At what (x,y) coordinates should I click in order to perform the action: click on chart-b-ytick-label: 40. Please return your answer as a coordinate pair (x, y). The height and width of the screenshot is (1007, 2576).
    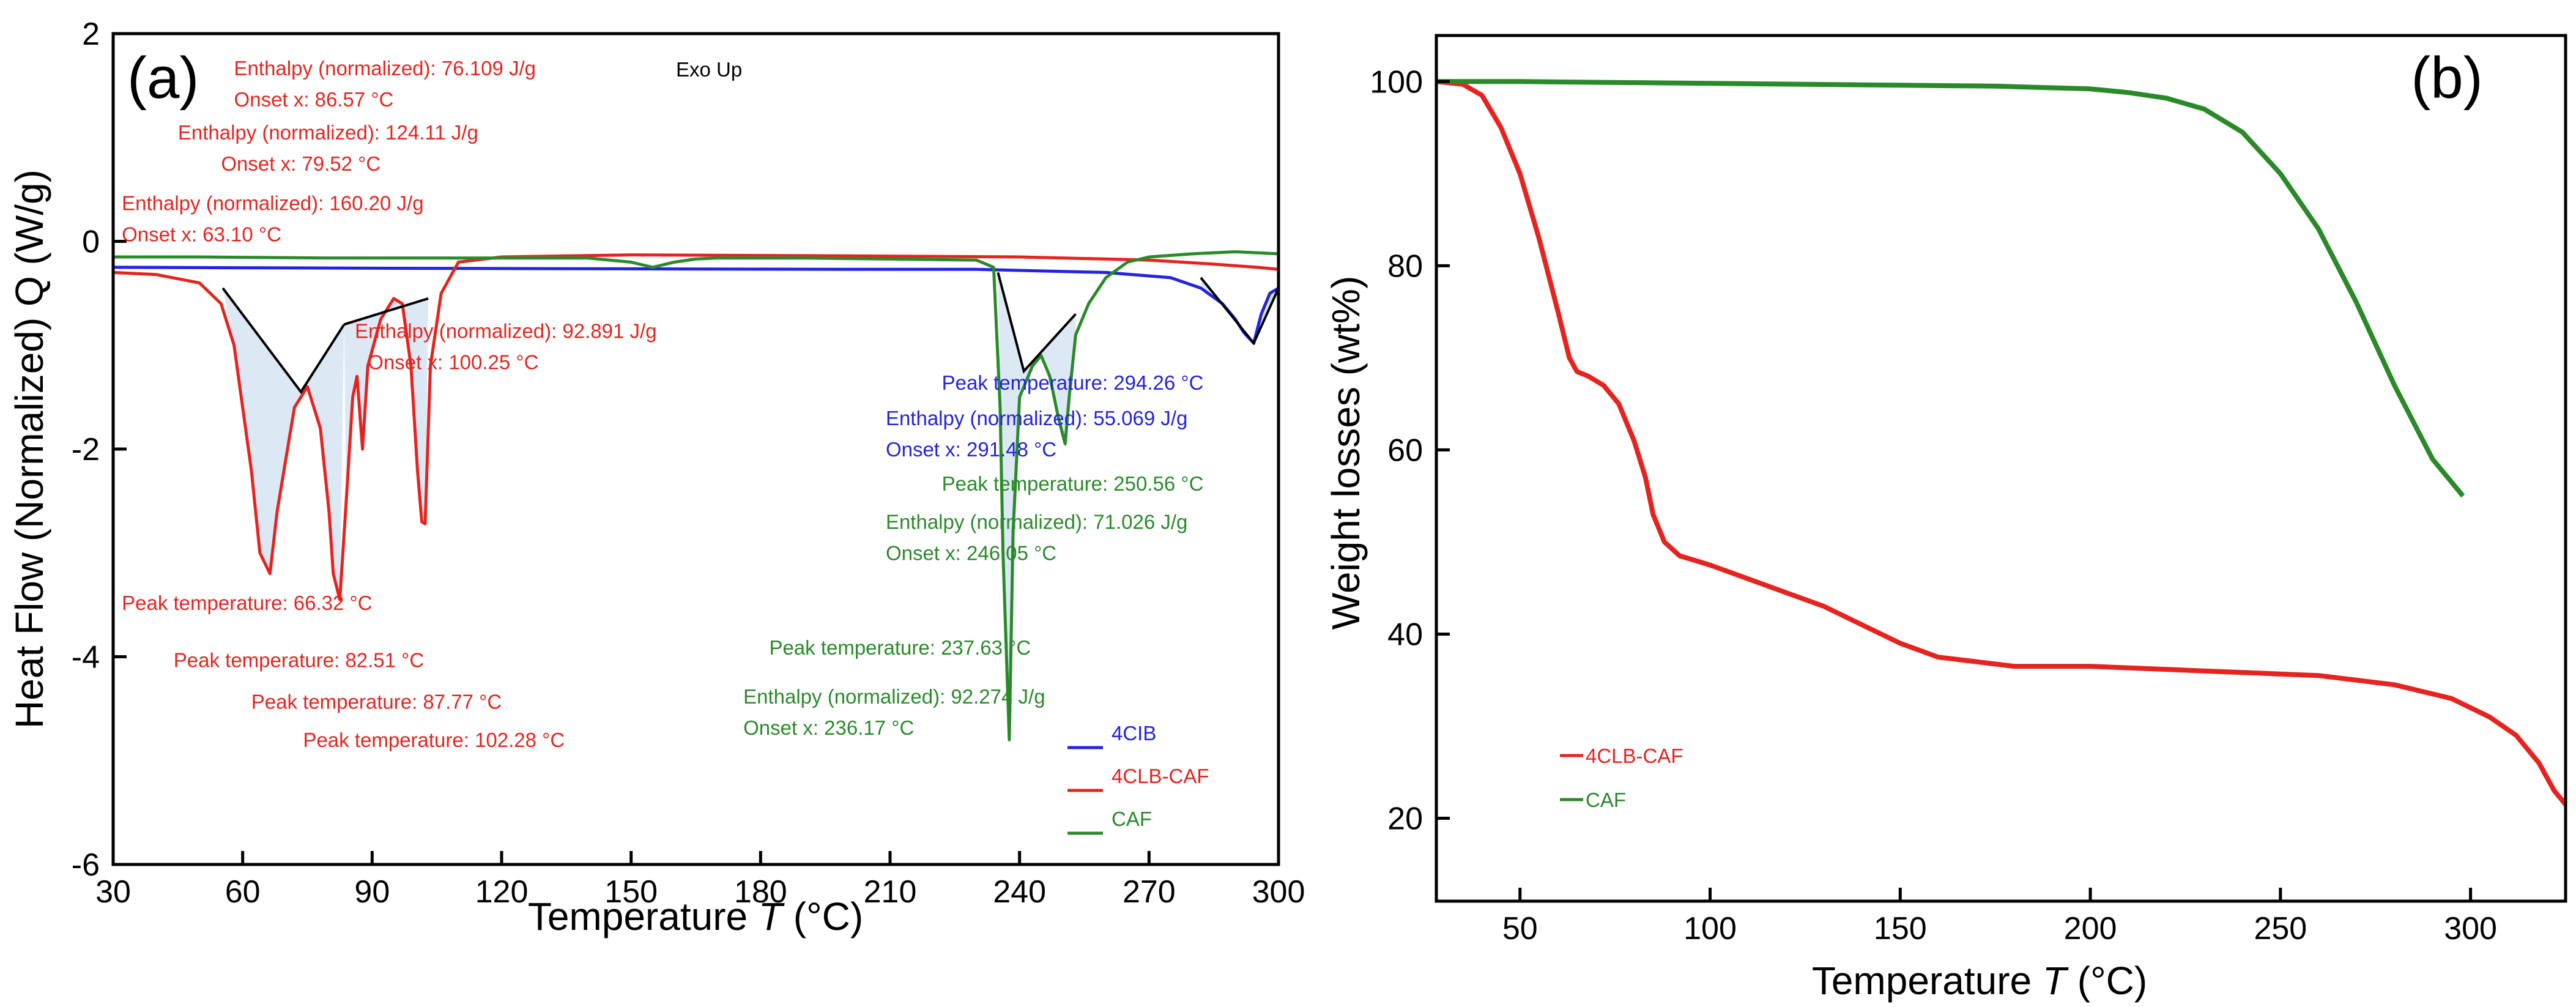
    Looking at the image, I should click on (1405, 634).